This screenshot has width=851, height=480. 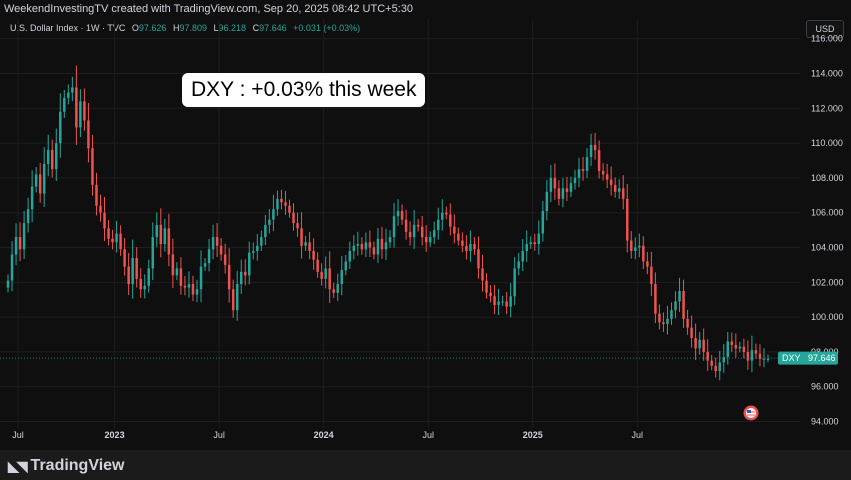 What do you see at coordinates (827, 108) in the screenshot?
I see `price-tick-label: 112.000` at bounding box center [827, 108].